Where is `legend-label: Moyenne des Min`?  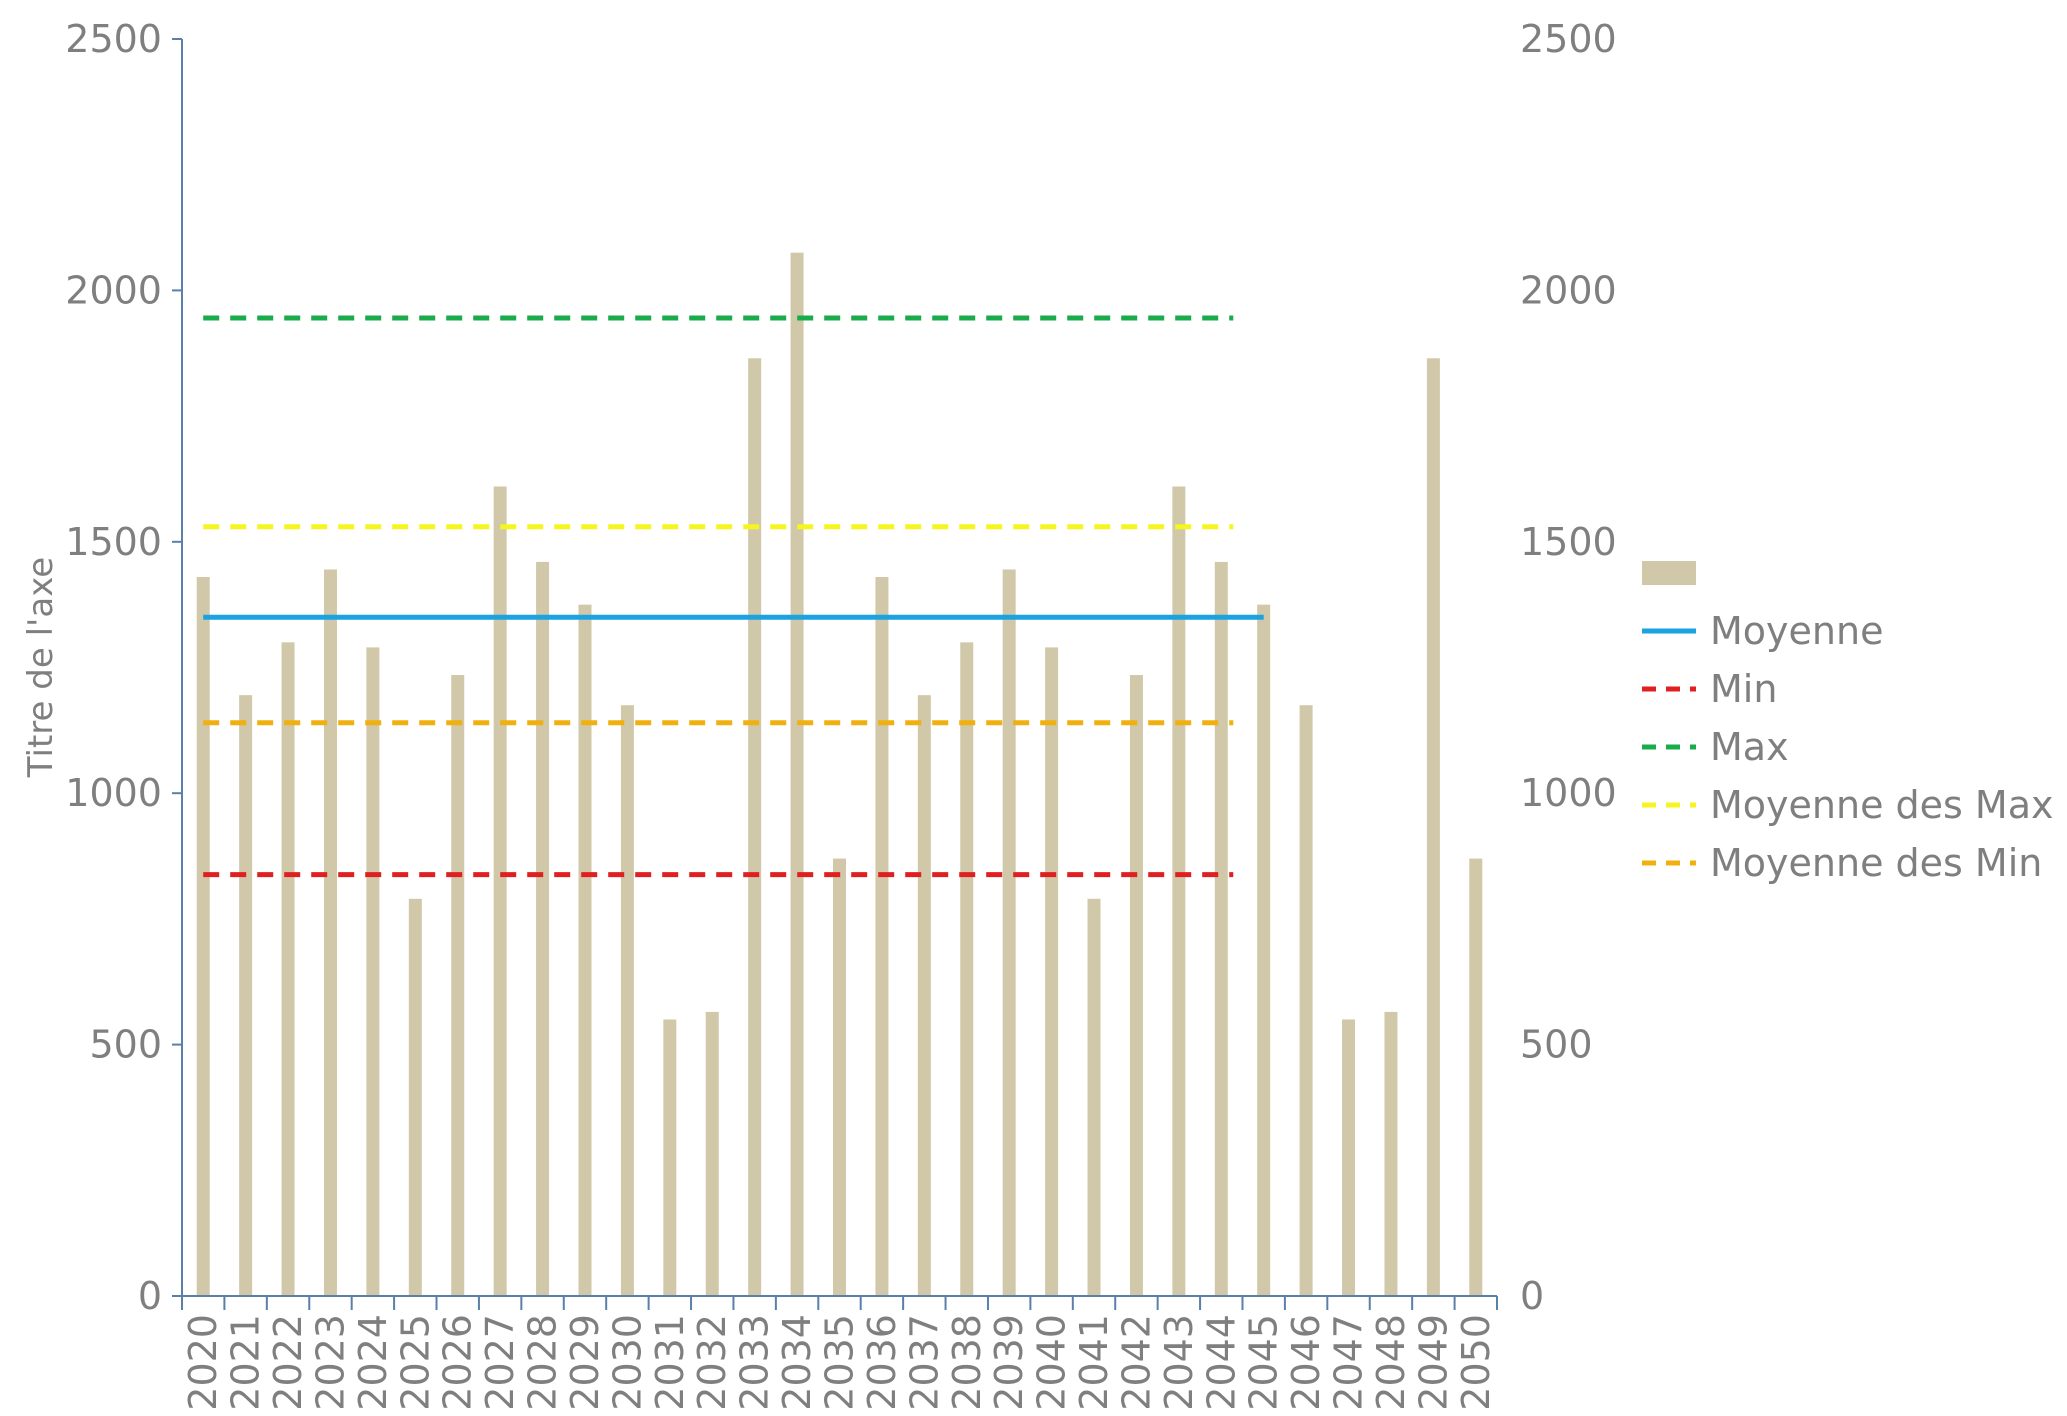 legend-label: Moyenne des Min is located at coordinates (1876, 863).